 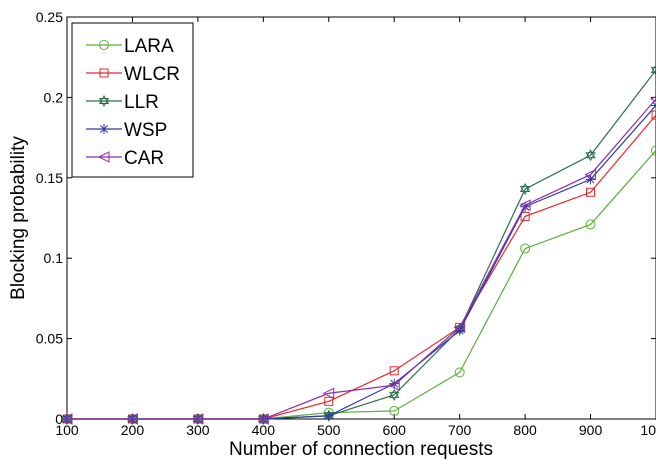 I want to click on legend-label-lara: LARA, so click(x=149, y=46).